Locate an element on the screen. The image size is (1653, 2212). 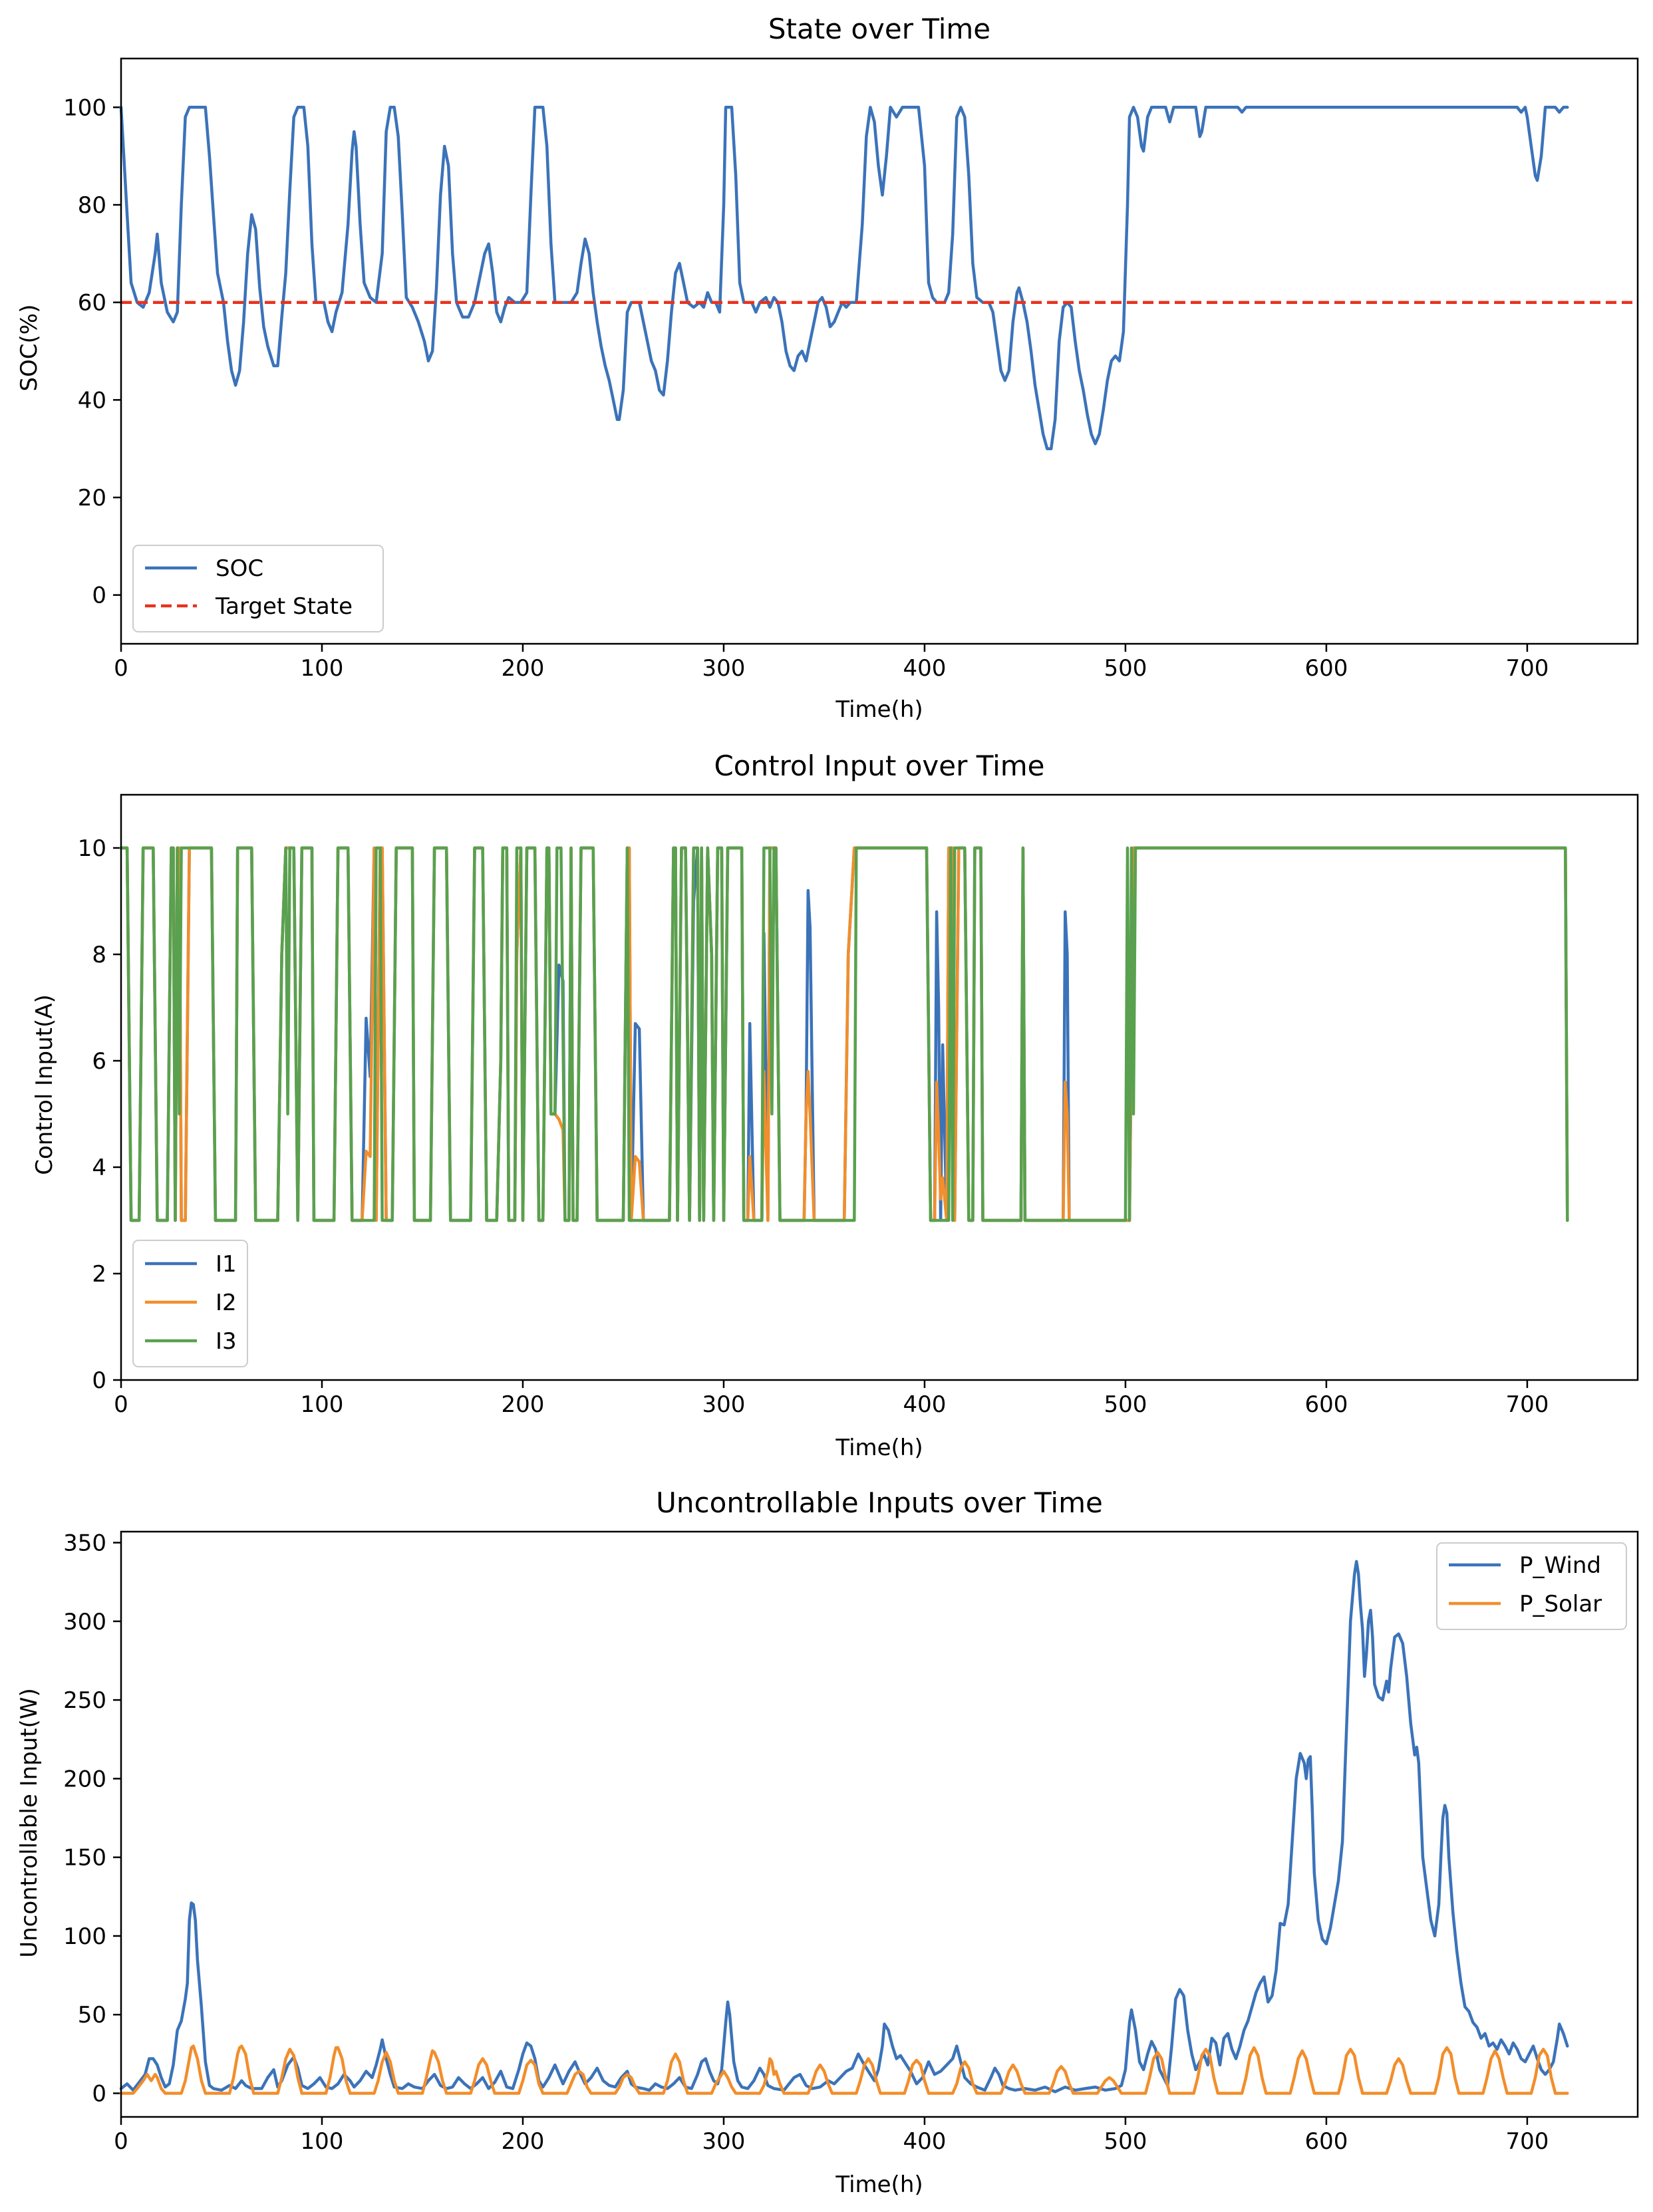
y-tick-label: 60 is located at coordinates (92, 304).